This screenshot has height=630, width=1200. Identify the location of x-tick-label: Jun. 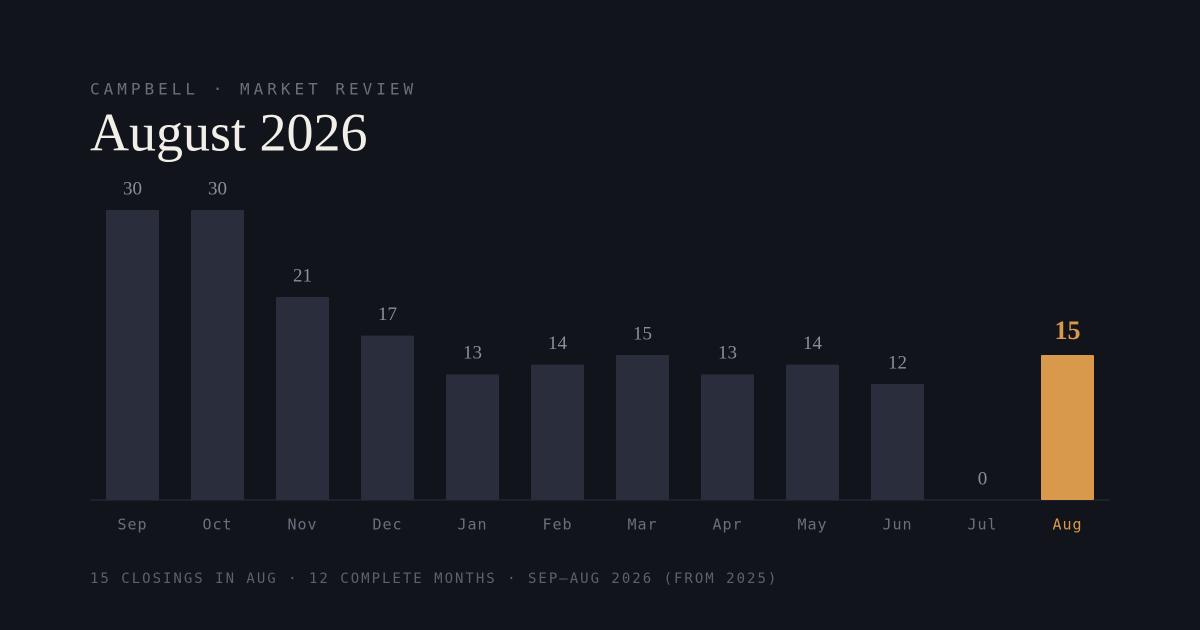
(897, 525).